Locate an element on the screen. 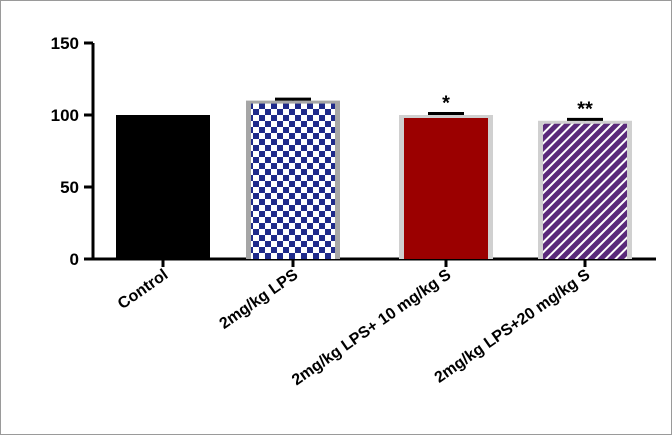 This screenshot has height=435, width=672. significance-label: * is located at coordinates (446, 104).